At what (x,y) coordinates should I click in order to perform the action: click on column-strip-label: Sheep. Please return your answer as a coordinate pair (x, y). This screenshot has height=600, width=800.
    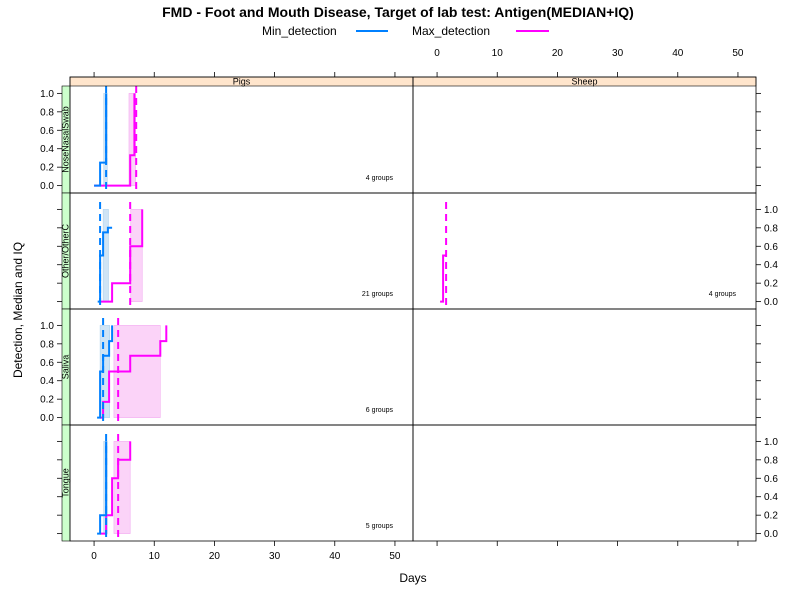
    Looking at the image, I should click on (584, 82).